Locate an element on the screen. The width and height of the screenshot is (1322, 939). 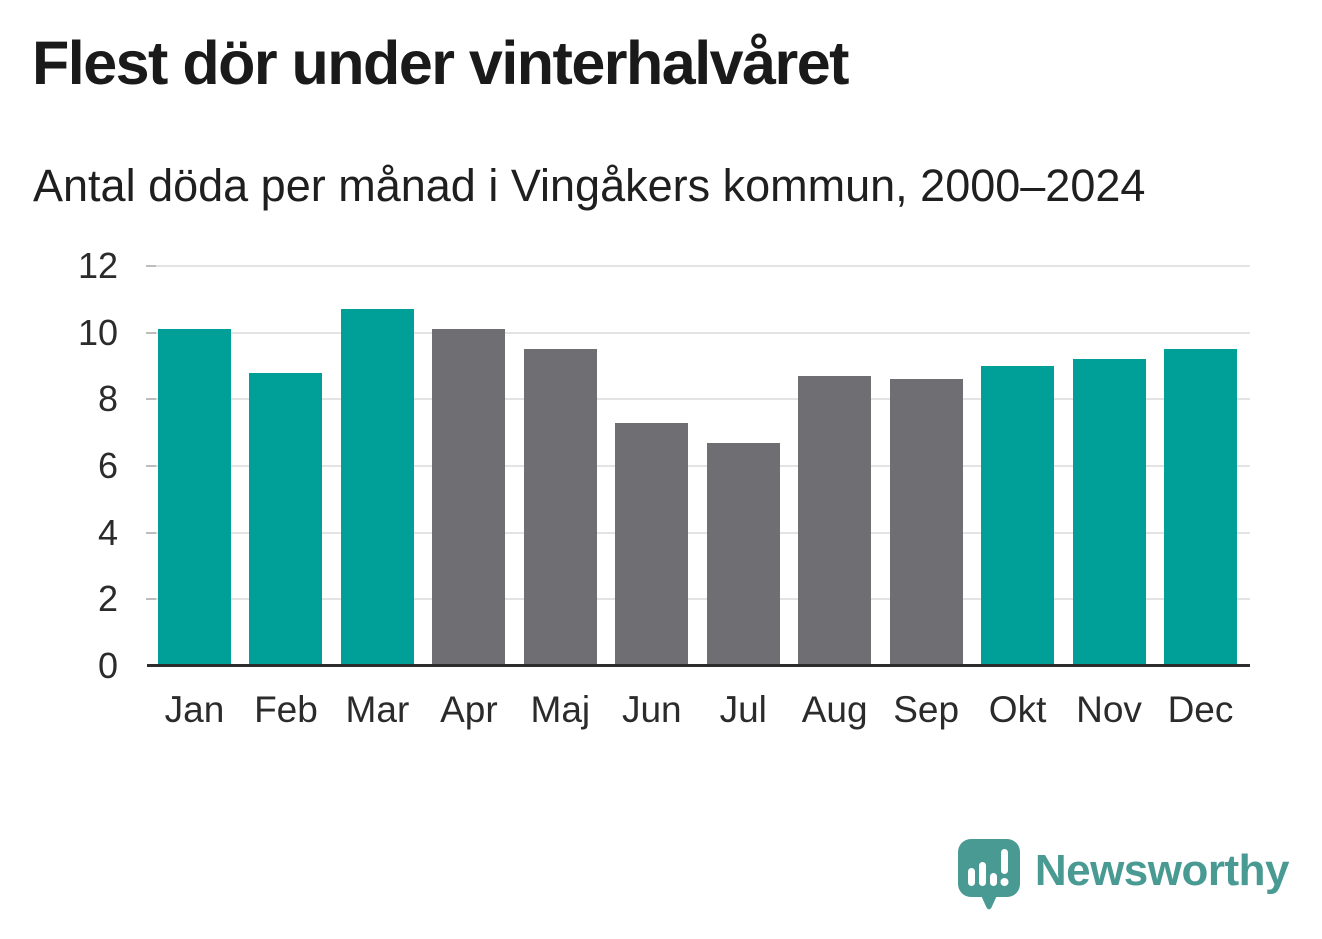
bar-column-jan: Jan is located at coordinates (194, 497).